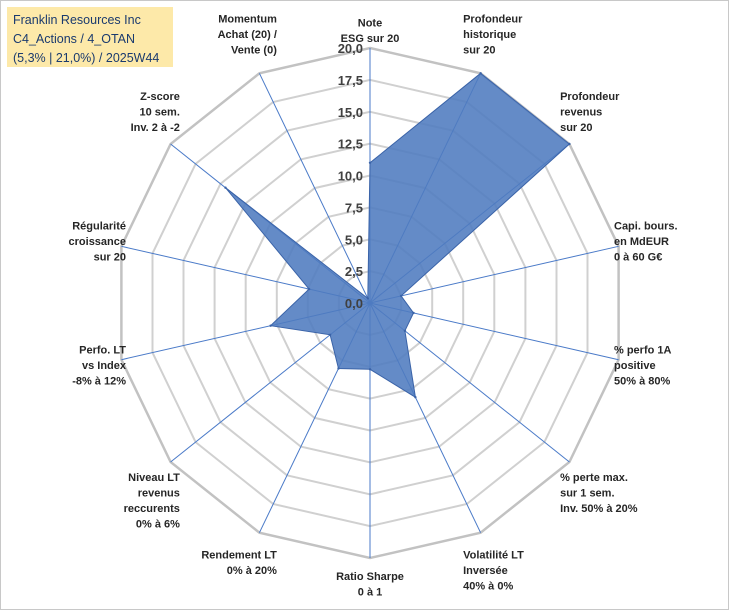 This screenshot has height=610, width=729. I want to click on axis-label: Capi. bours. en MdEUR 0 à 60 G€, so click(646, 241).